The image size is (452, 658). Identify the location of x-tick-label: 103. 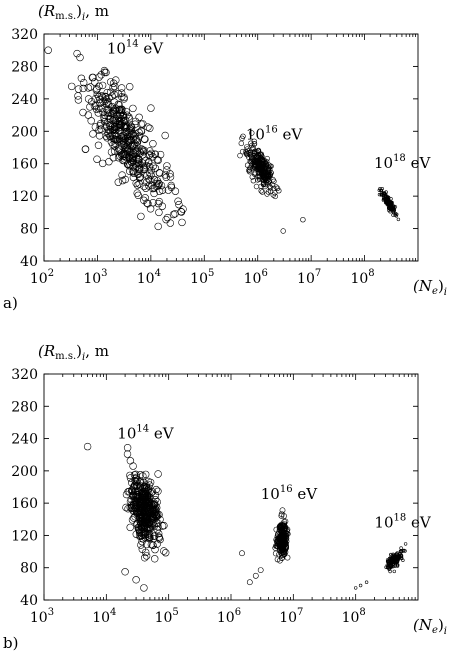
(95, 277).